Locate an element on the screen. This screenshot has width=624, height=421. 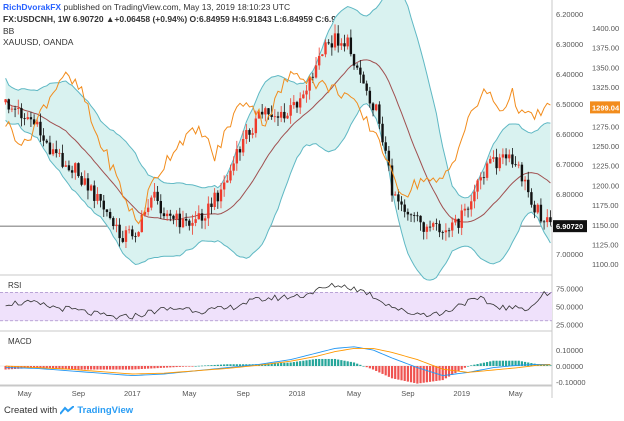
macd-signal-line is located at coordinates (278, 361).